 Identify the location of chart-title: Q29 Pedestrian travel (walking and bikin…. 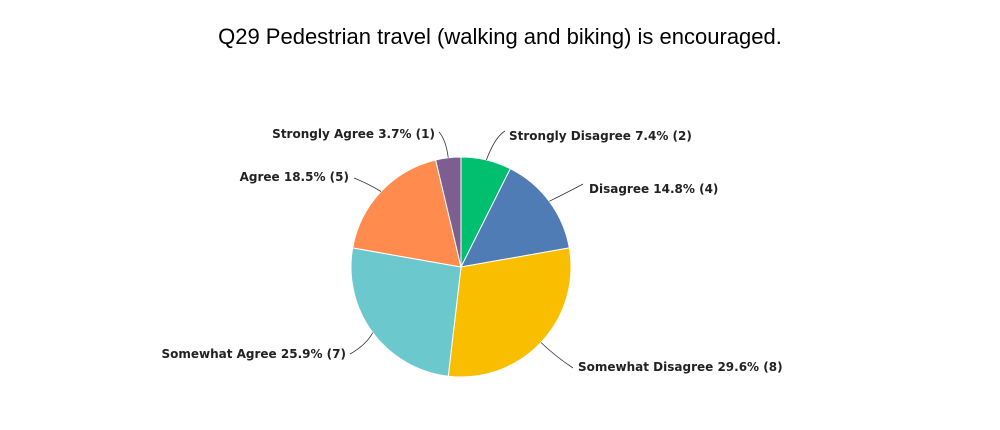
(500, 36).